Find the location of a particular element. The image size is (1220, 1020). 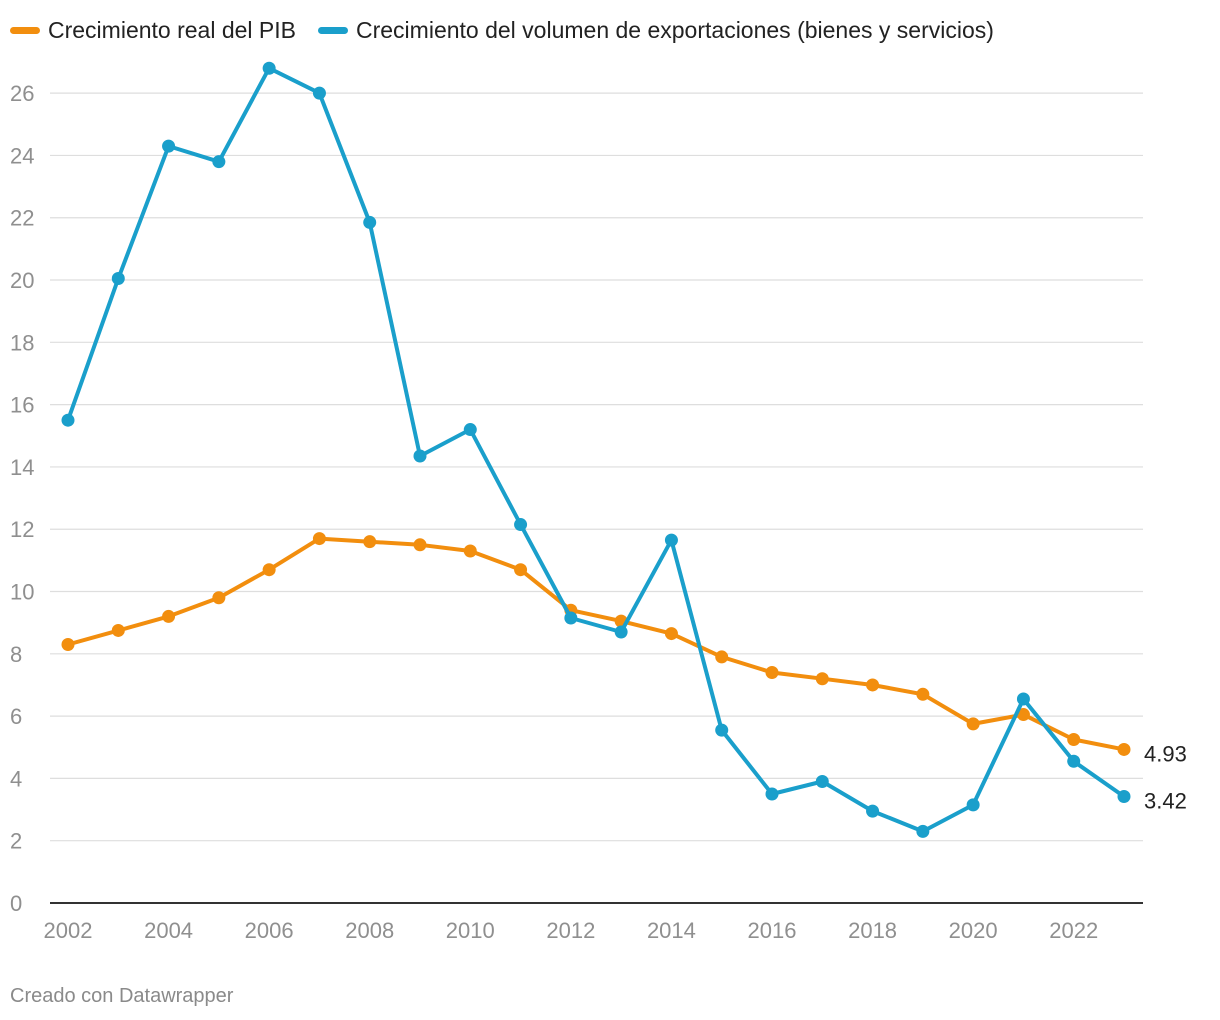

y-tick-label-2: 2 is located at coordinates (16, 841).